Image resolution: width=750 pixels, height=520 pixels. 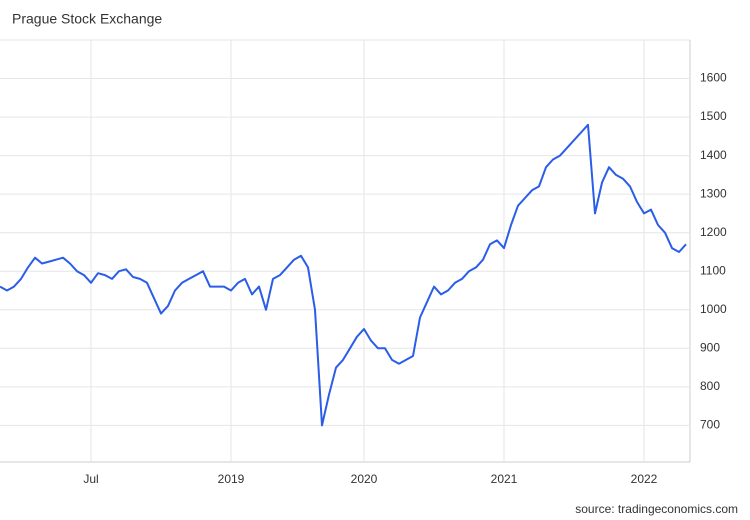 What do you see at coordinates (713, 193) in the screenshot?
I see `y-tick-label: 1300` at bounding box center [713, 193].